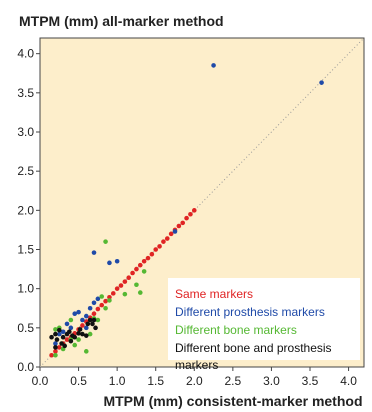 Image resolution: width=372 pixels, height=412 pixels. Describe the element at coordinates (310, 381) in the screenshot. I see `x-tick-label: 3.5` at that location.